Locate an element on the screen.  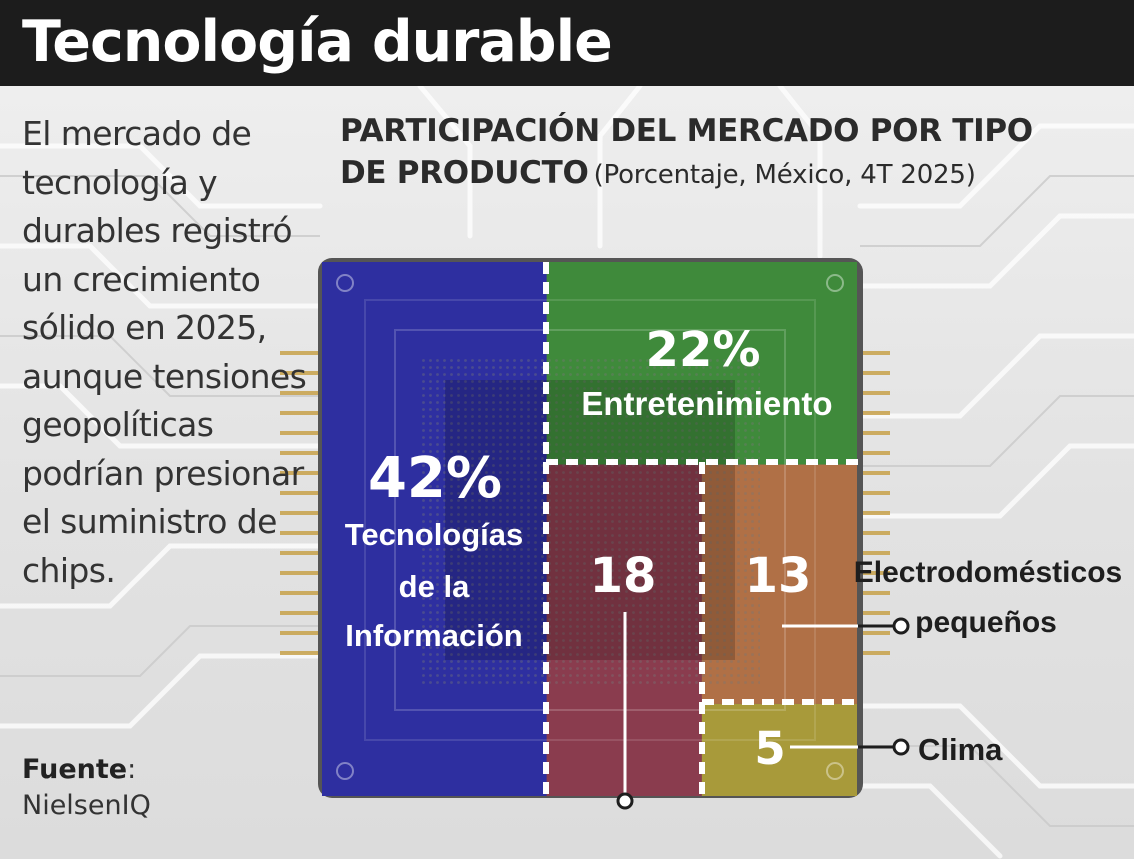
value-label-electrodomesticos: 13 is located at coordinates (778, 576).